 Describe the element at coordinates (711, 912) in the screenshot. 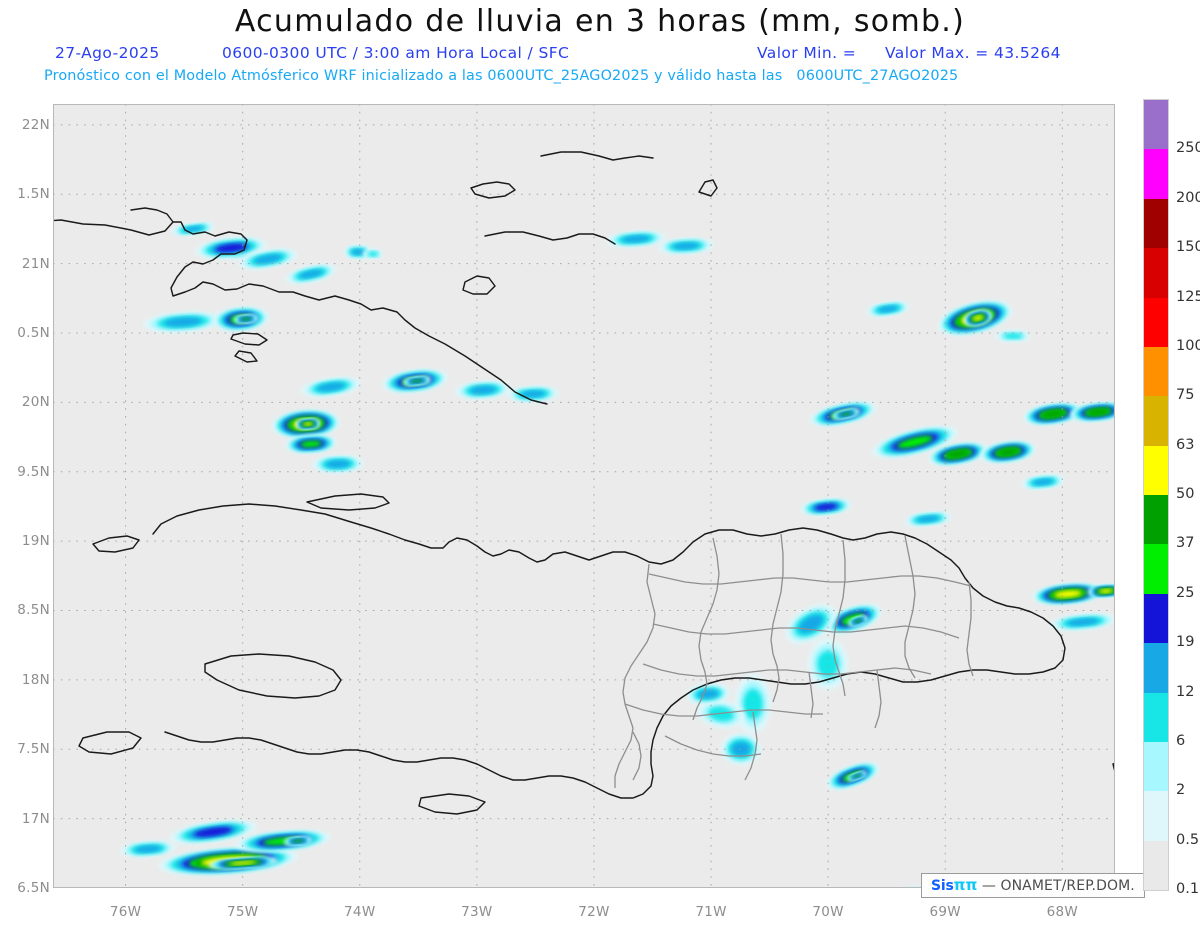

I see `longitude-tick-label: 71W` at that location.